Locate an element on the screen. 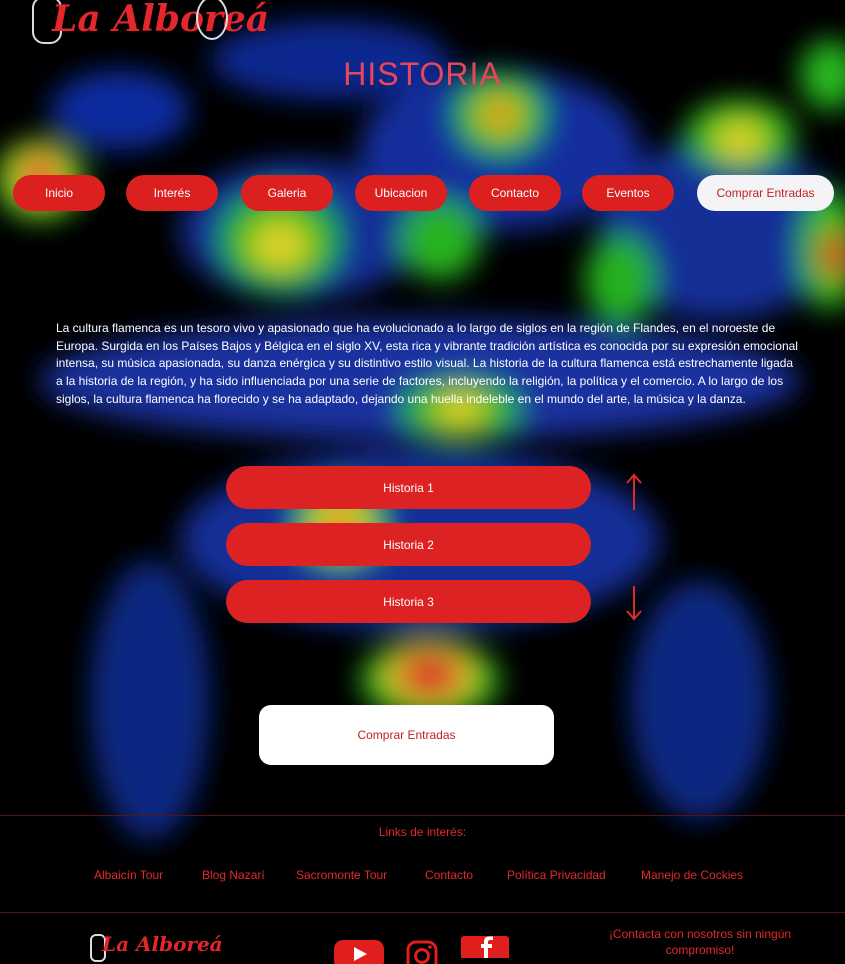  guitar-icon is located at coordinates (47, 22).